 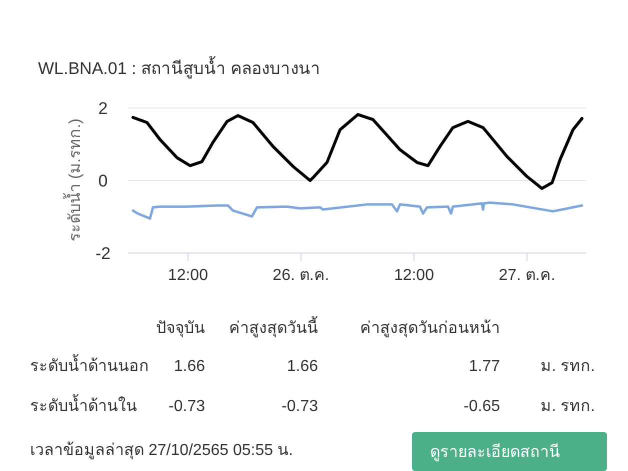 I want to click on text: 1.77, so click(x=484, y=366).